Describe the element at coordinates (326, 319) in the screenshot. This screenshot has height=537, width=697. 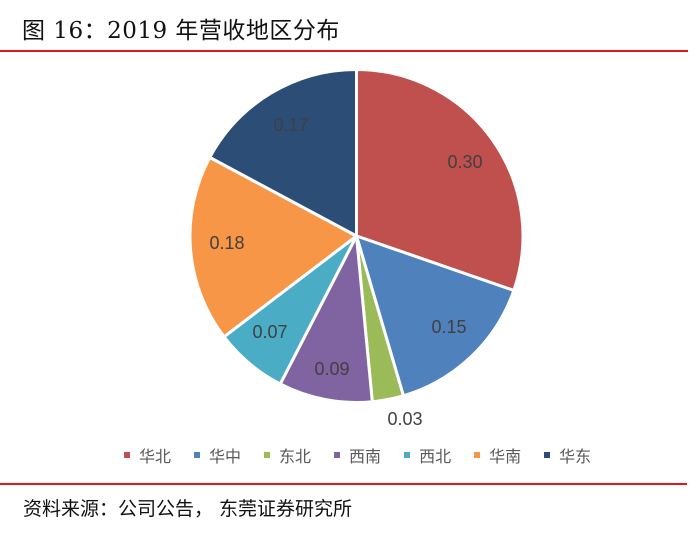
I see `pie-slice-西南` at that location.